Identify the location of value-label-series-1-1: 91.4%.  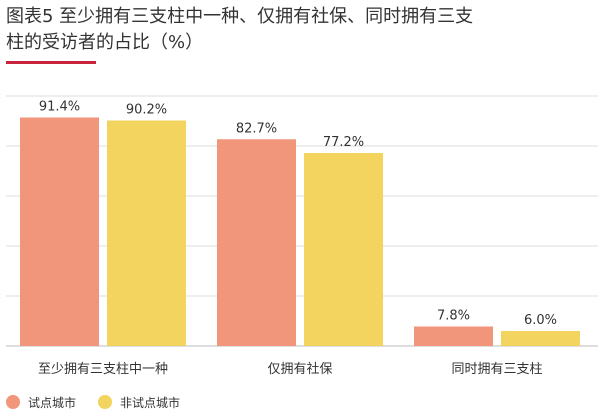
(59, 107).